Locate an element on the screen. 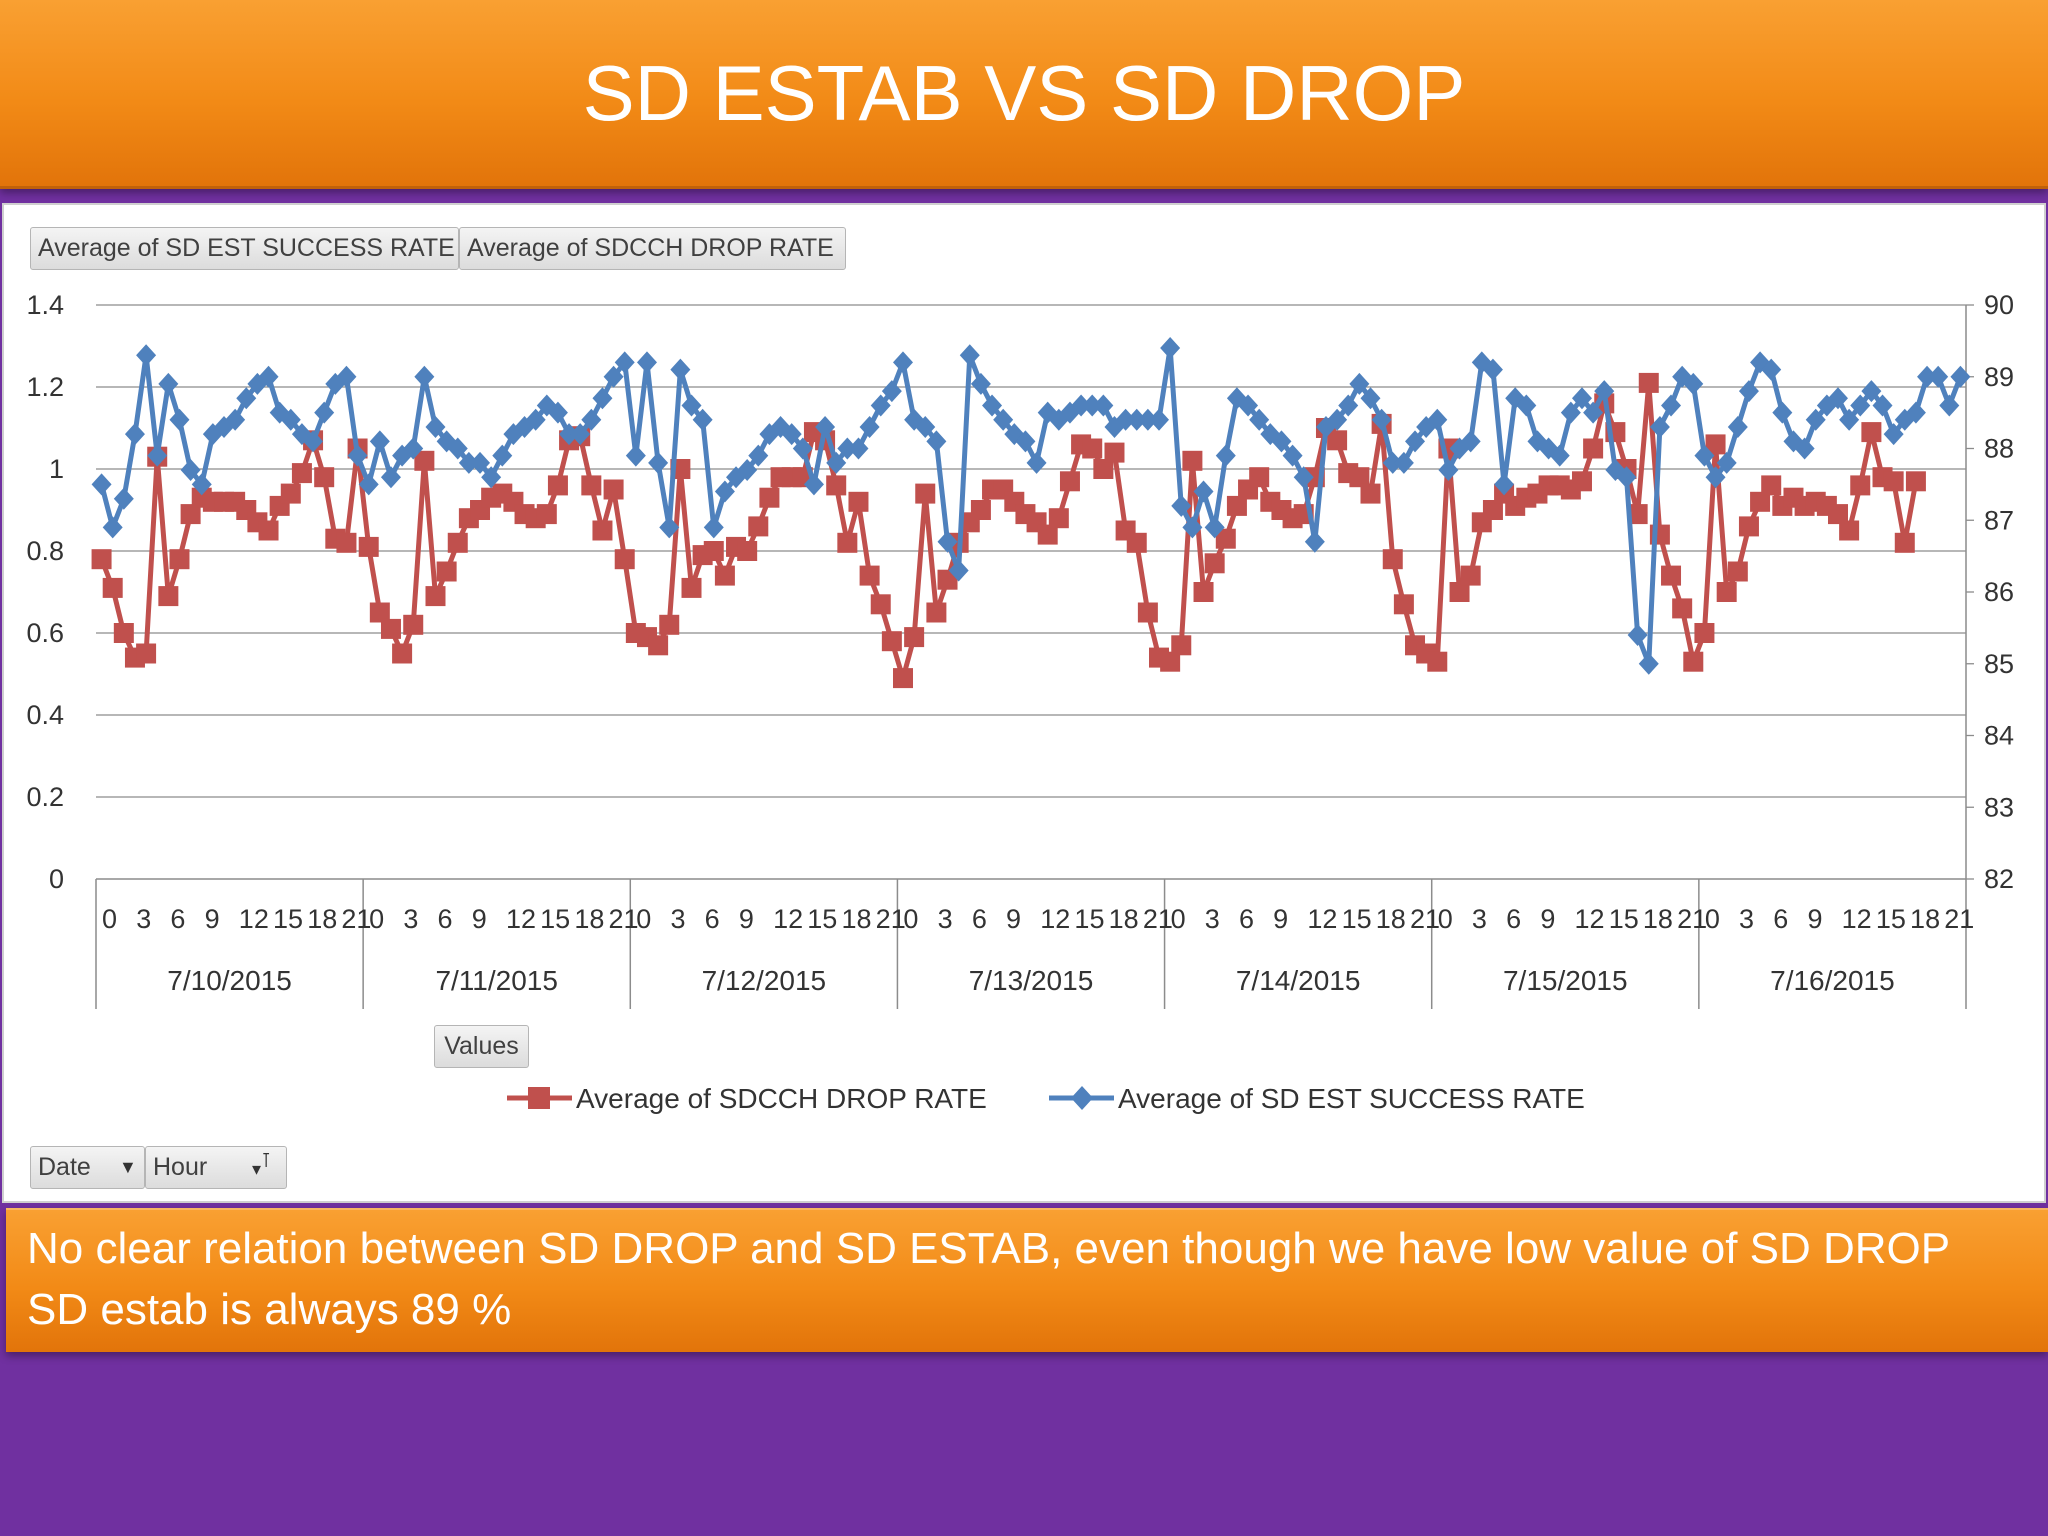 The height and width of the screenshot is (1536, 2048). left-tick-label: 0 is located at coordinates (56, 879).